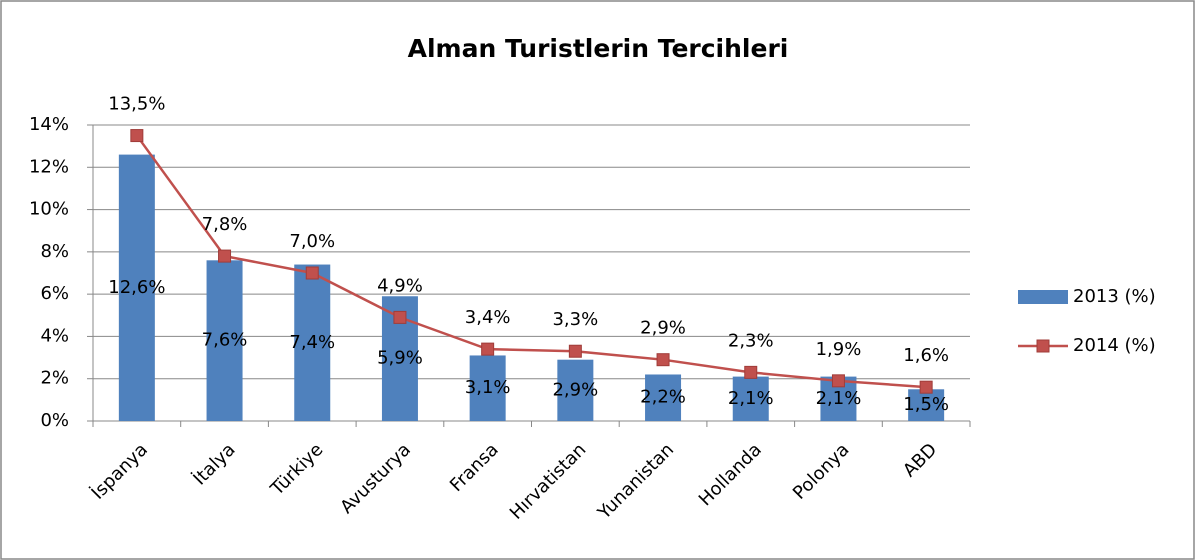  I want to click on data-label: 4,9%, so click(400, 285).